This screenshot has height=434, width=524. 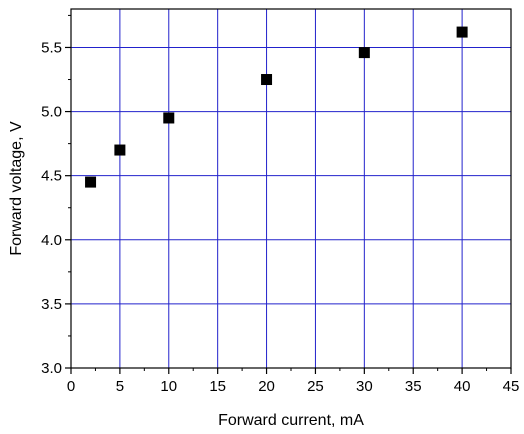 I want to click on x-tick-label: 40, so click(x=462, y=386).